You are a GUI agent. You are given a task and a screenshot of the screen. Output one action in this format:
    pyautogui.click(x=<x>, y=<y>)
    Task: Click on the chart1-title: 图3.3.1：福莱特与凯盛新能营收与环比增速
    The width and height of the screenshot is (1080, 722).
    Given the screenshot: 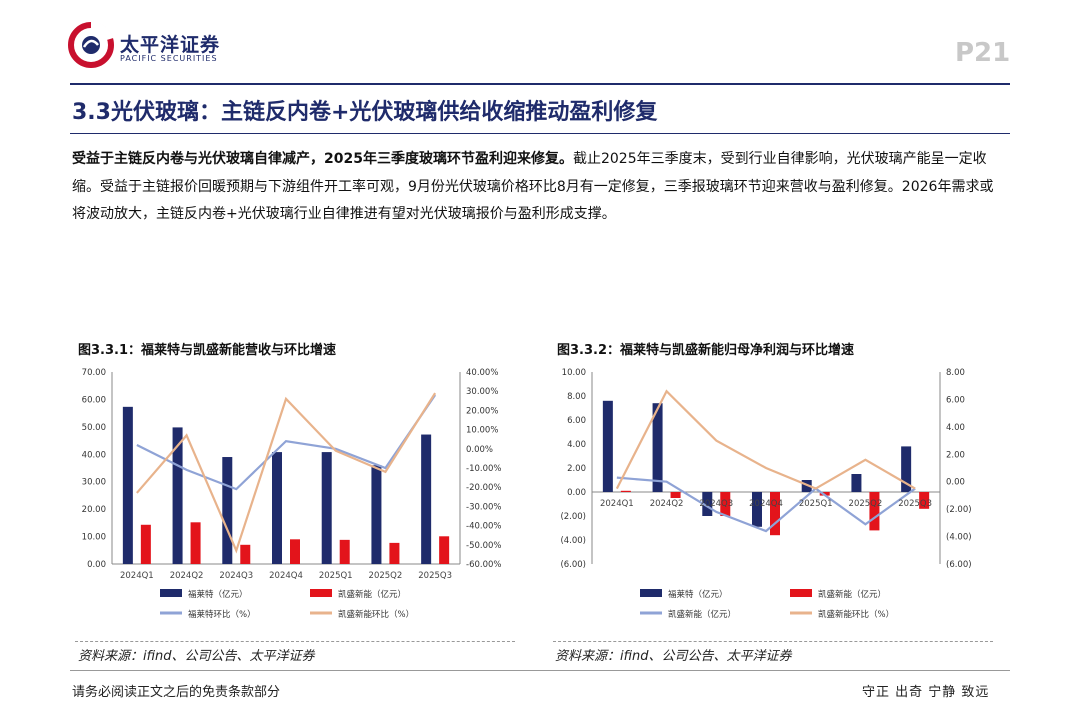 What is the action you would take?
    pyautogui.click(x=207, y=350)
    